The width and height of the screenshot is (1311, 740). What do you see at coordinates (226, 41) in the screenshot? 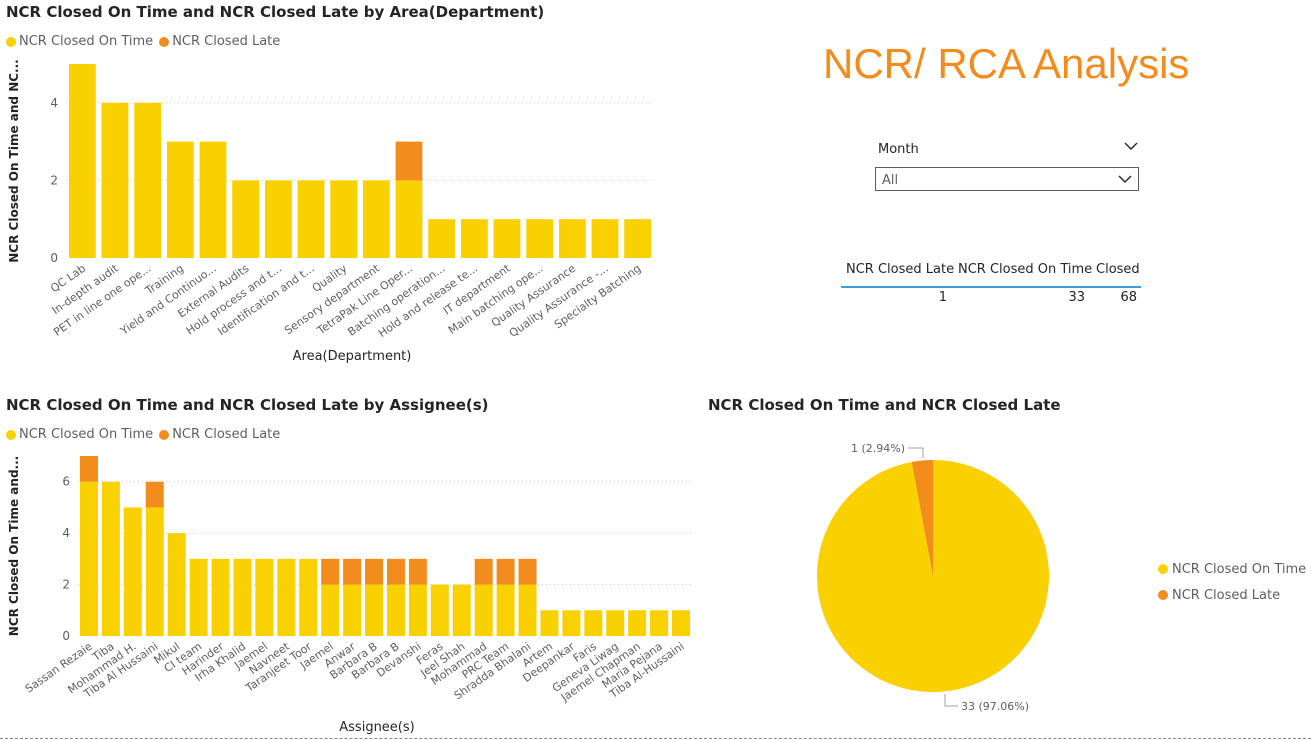
I see `legend-label: NCR Closed Late` at bounding box center [226, 41].